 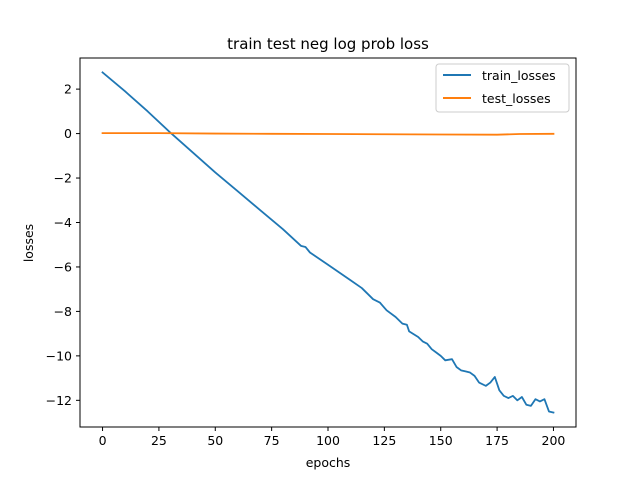 What do you see at coordinates (103, 440) in the screenshot?
I see `x-tick-label: 0` at bounding box center [103, 440].